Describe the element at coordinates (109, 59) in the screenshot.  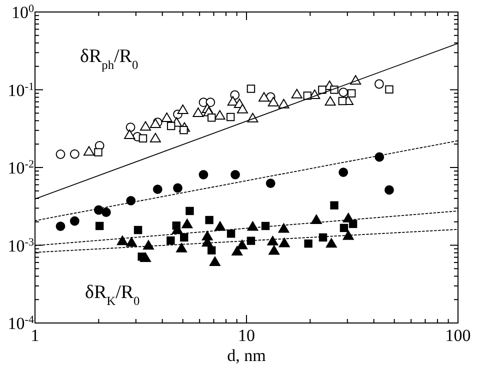
I see `annotation: δR$_{ph}$/R$_{0}$` at that location.